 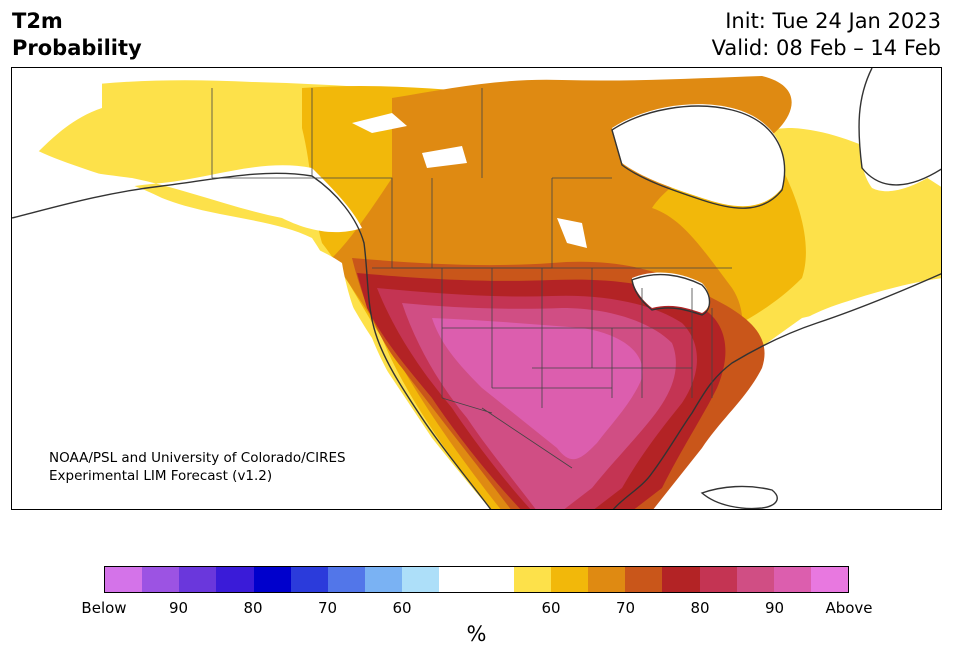 What do you see at coordinates (402, 608) in the screenshot?
I see `tick-label-below-60: 60` at bounding box center [402, 608].